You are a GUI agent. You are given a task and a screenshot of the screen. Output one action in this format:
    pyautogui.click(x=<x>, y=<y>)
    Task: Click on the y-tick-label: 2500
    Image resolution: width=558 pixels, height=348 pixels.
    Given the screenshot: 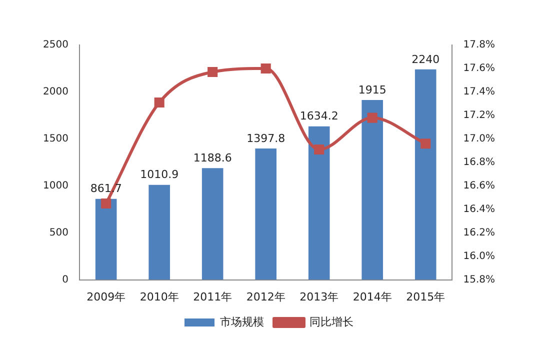 What is the action you would take?
    pyautogui.click(x=55, y=45)
    